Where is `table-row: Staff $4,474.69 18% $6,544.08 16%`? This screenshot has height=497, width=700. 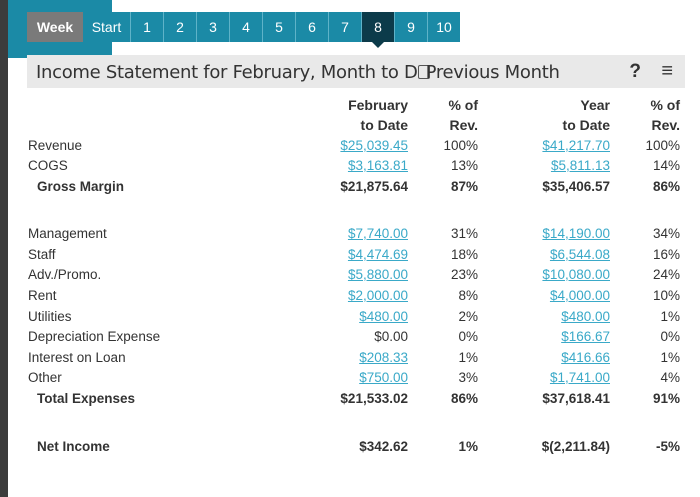
table-row: Staff $4,474.69 18% $6,544.08 16% is located at coordinates (350, 255).